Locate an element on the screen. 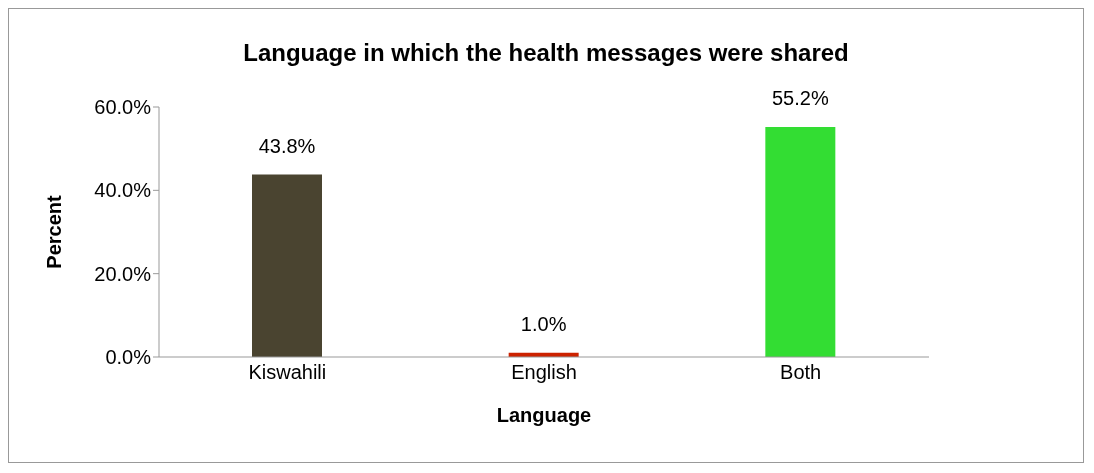 This screenshot has width=1094, height=473. y-tick-label: 40.0% is located at coordinates (123, 190).